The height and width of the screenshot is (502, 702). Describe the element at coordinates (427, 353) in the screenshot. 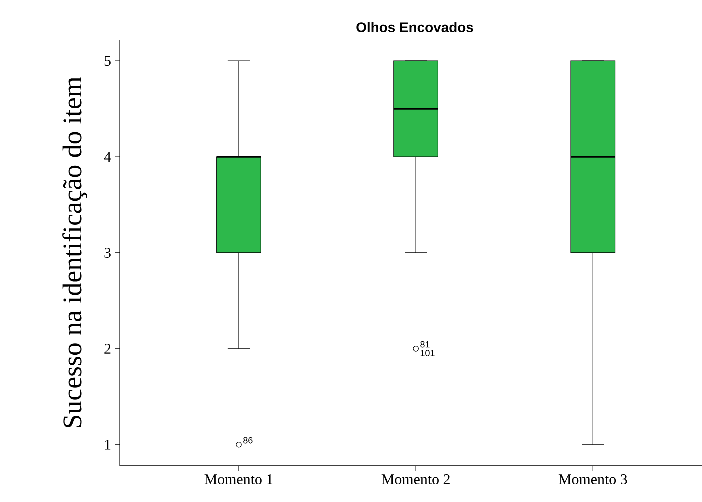

I see `annotation: 101` at that location.